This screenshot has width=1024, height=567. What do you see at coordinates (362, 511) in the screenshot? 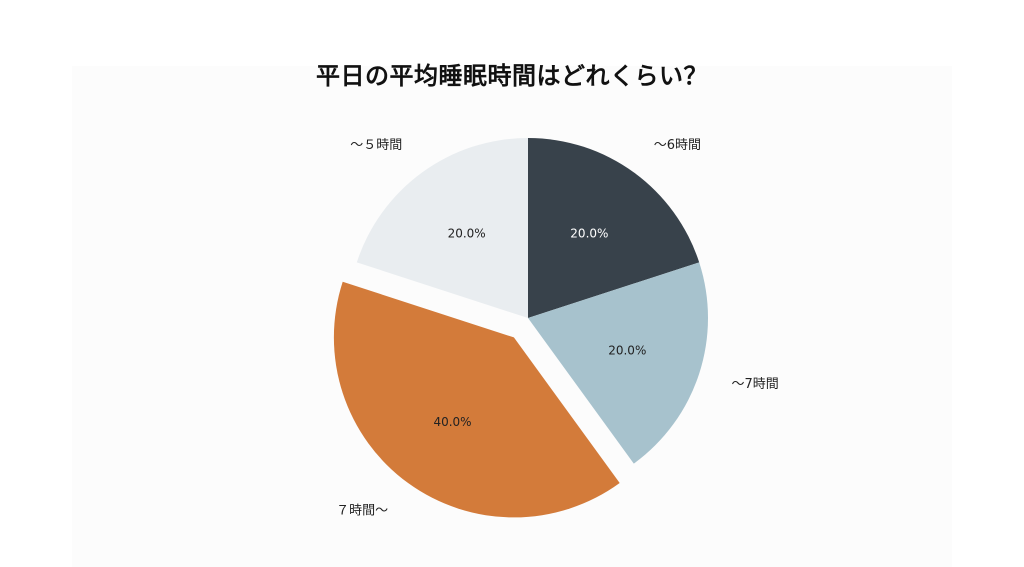
I see `slice-category-label: ７時間～` at bounding box center [362, 511].